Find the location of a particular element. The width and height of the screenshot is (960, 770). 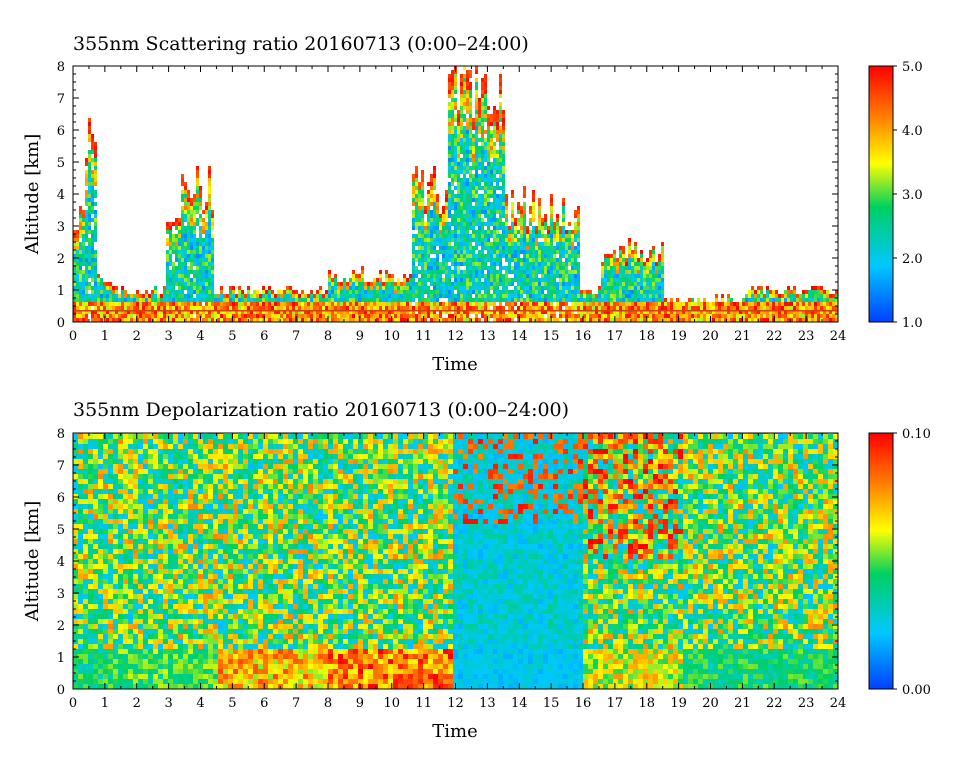

x-tick-label: 4 is located at coordinates (200, 336).